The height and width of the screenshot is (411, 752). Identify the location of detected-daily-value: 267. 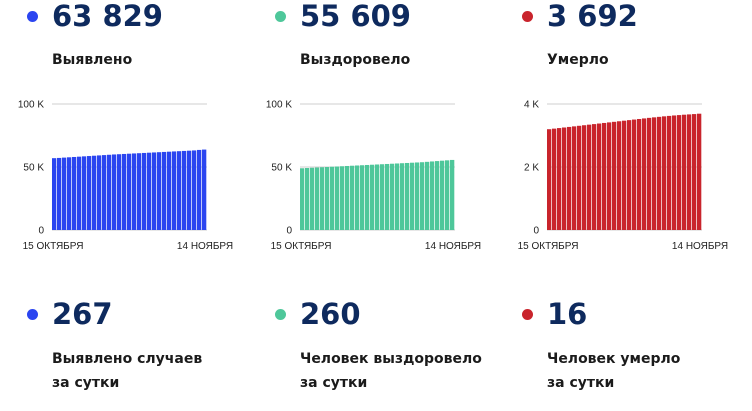
(82, 314).